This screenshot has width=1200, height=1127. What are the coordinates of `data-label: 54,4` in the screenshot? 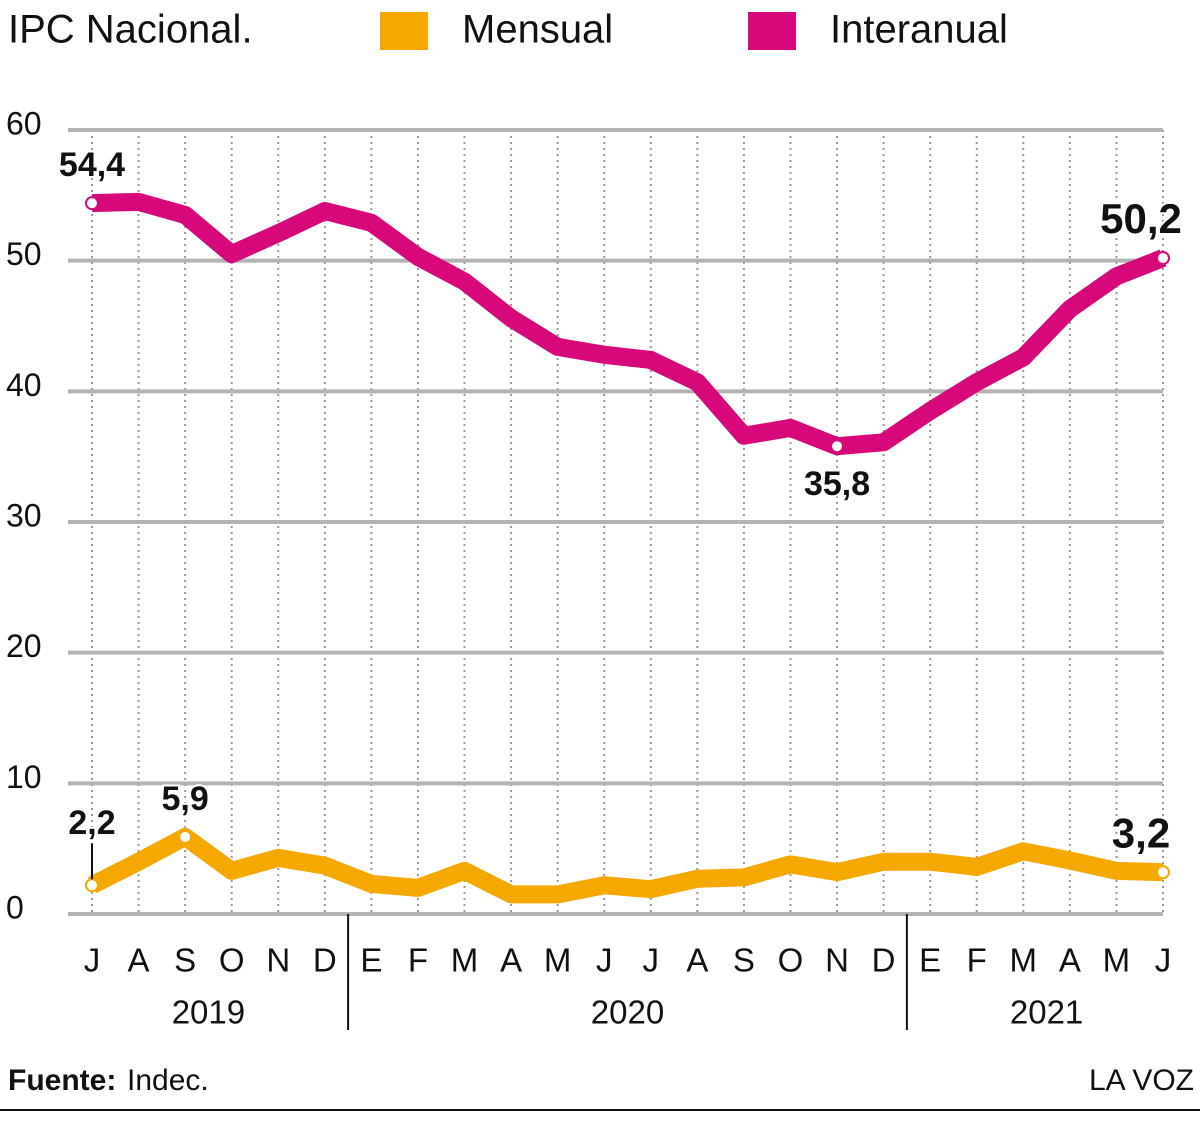 It's located at (92, 165).